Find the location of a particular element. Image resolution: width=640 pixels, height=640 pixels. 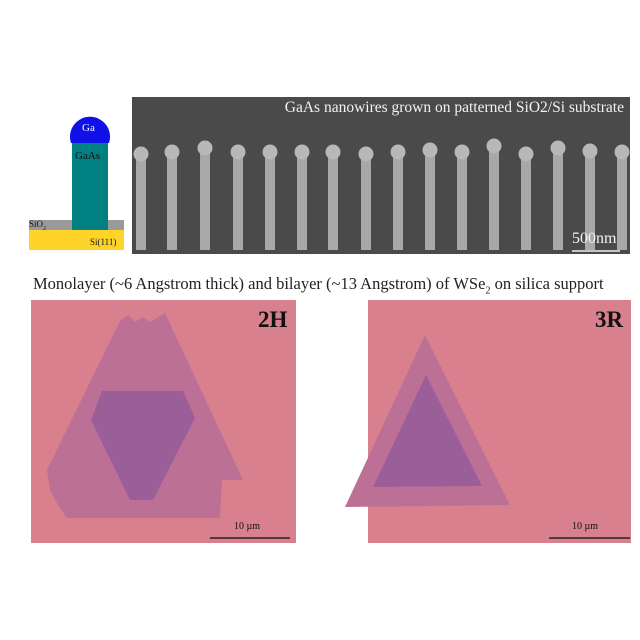

ga-droplet is located at coordinates (90, 129).